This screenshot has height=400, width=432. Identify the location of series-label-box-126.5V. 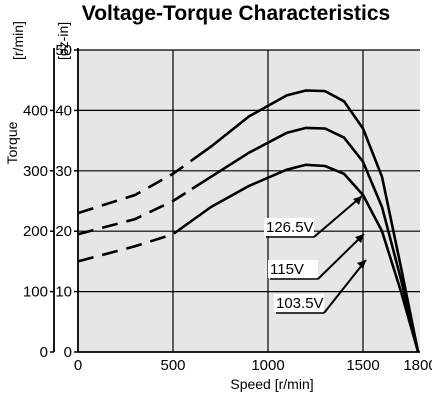
(289, 227).